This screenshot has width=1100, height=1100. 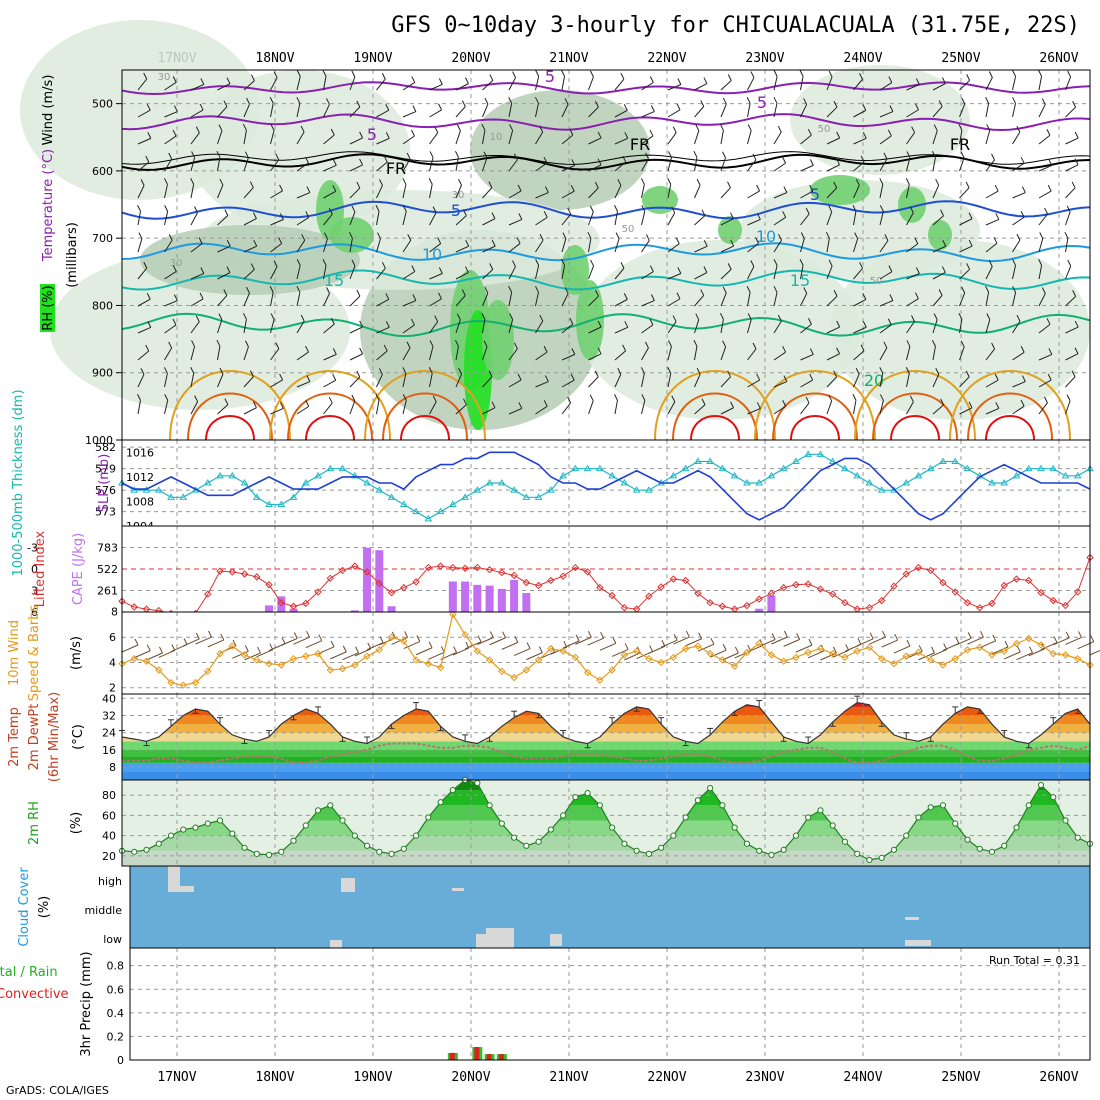 I want to click on cloud-level-label: low, so click(x=112, y=939).